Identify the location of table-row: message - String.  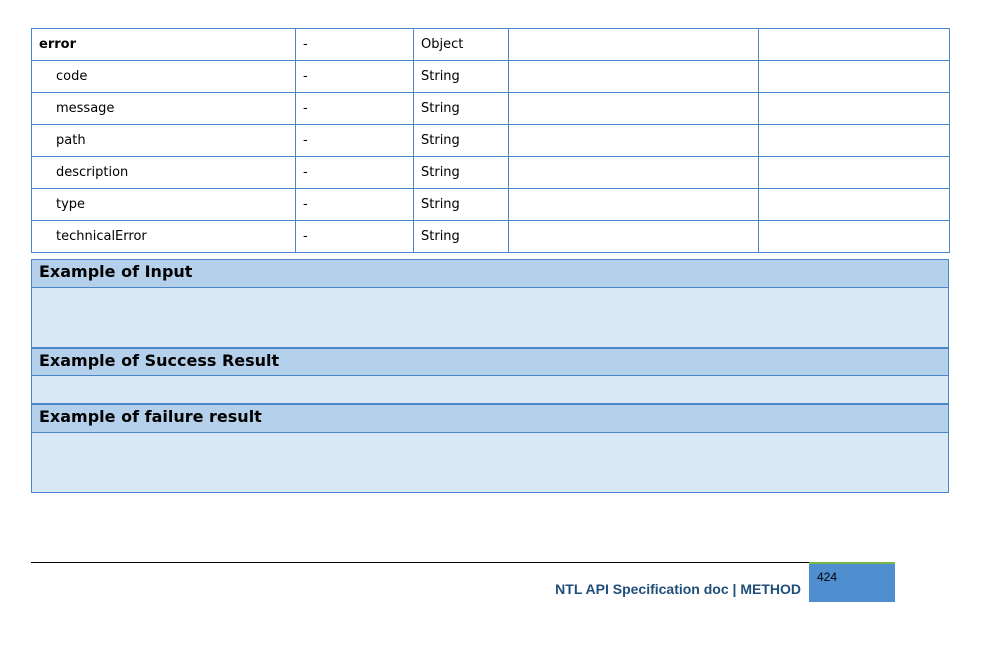
(490, 108).